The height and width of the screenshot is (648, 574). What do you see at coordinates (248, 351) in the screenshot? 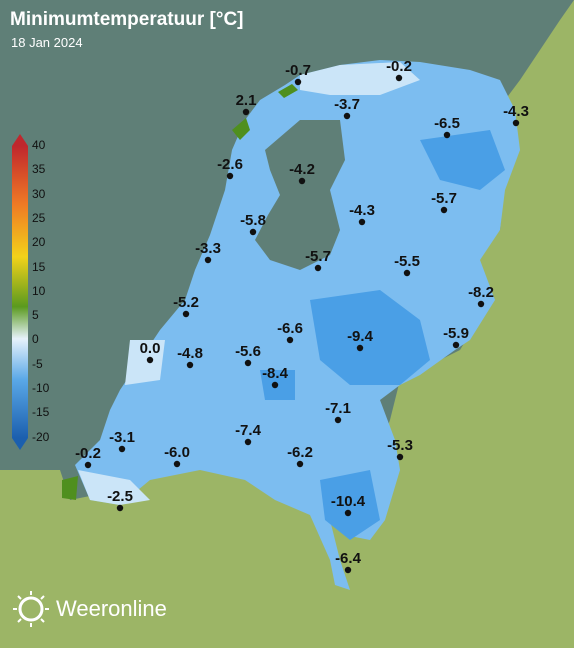
I see `station-temperature-label: -5.6` at bounding box center [248, 351].